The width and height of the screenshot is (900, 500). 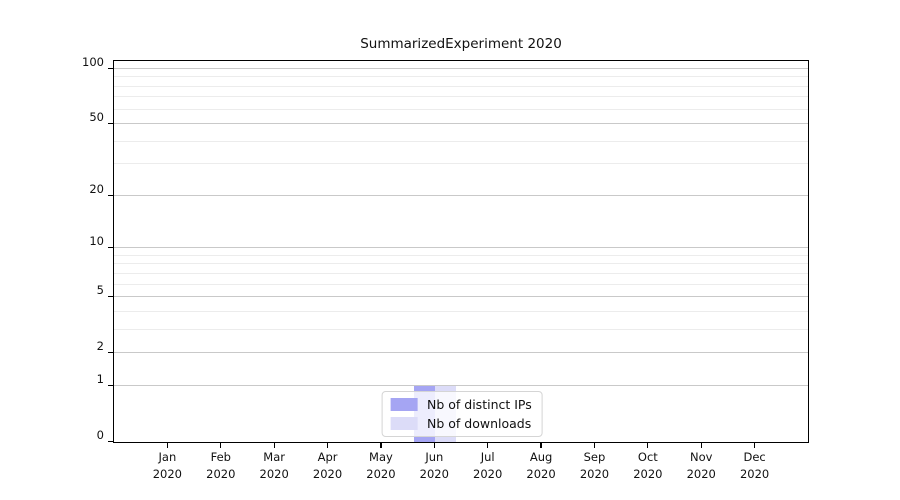 I want to click on x-tick-label-feb: Feb 2020, so click(x=220, y=466).